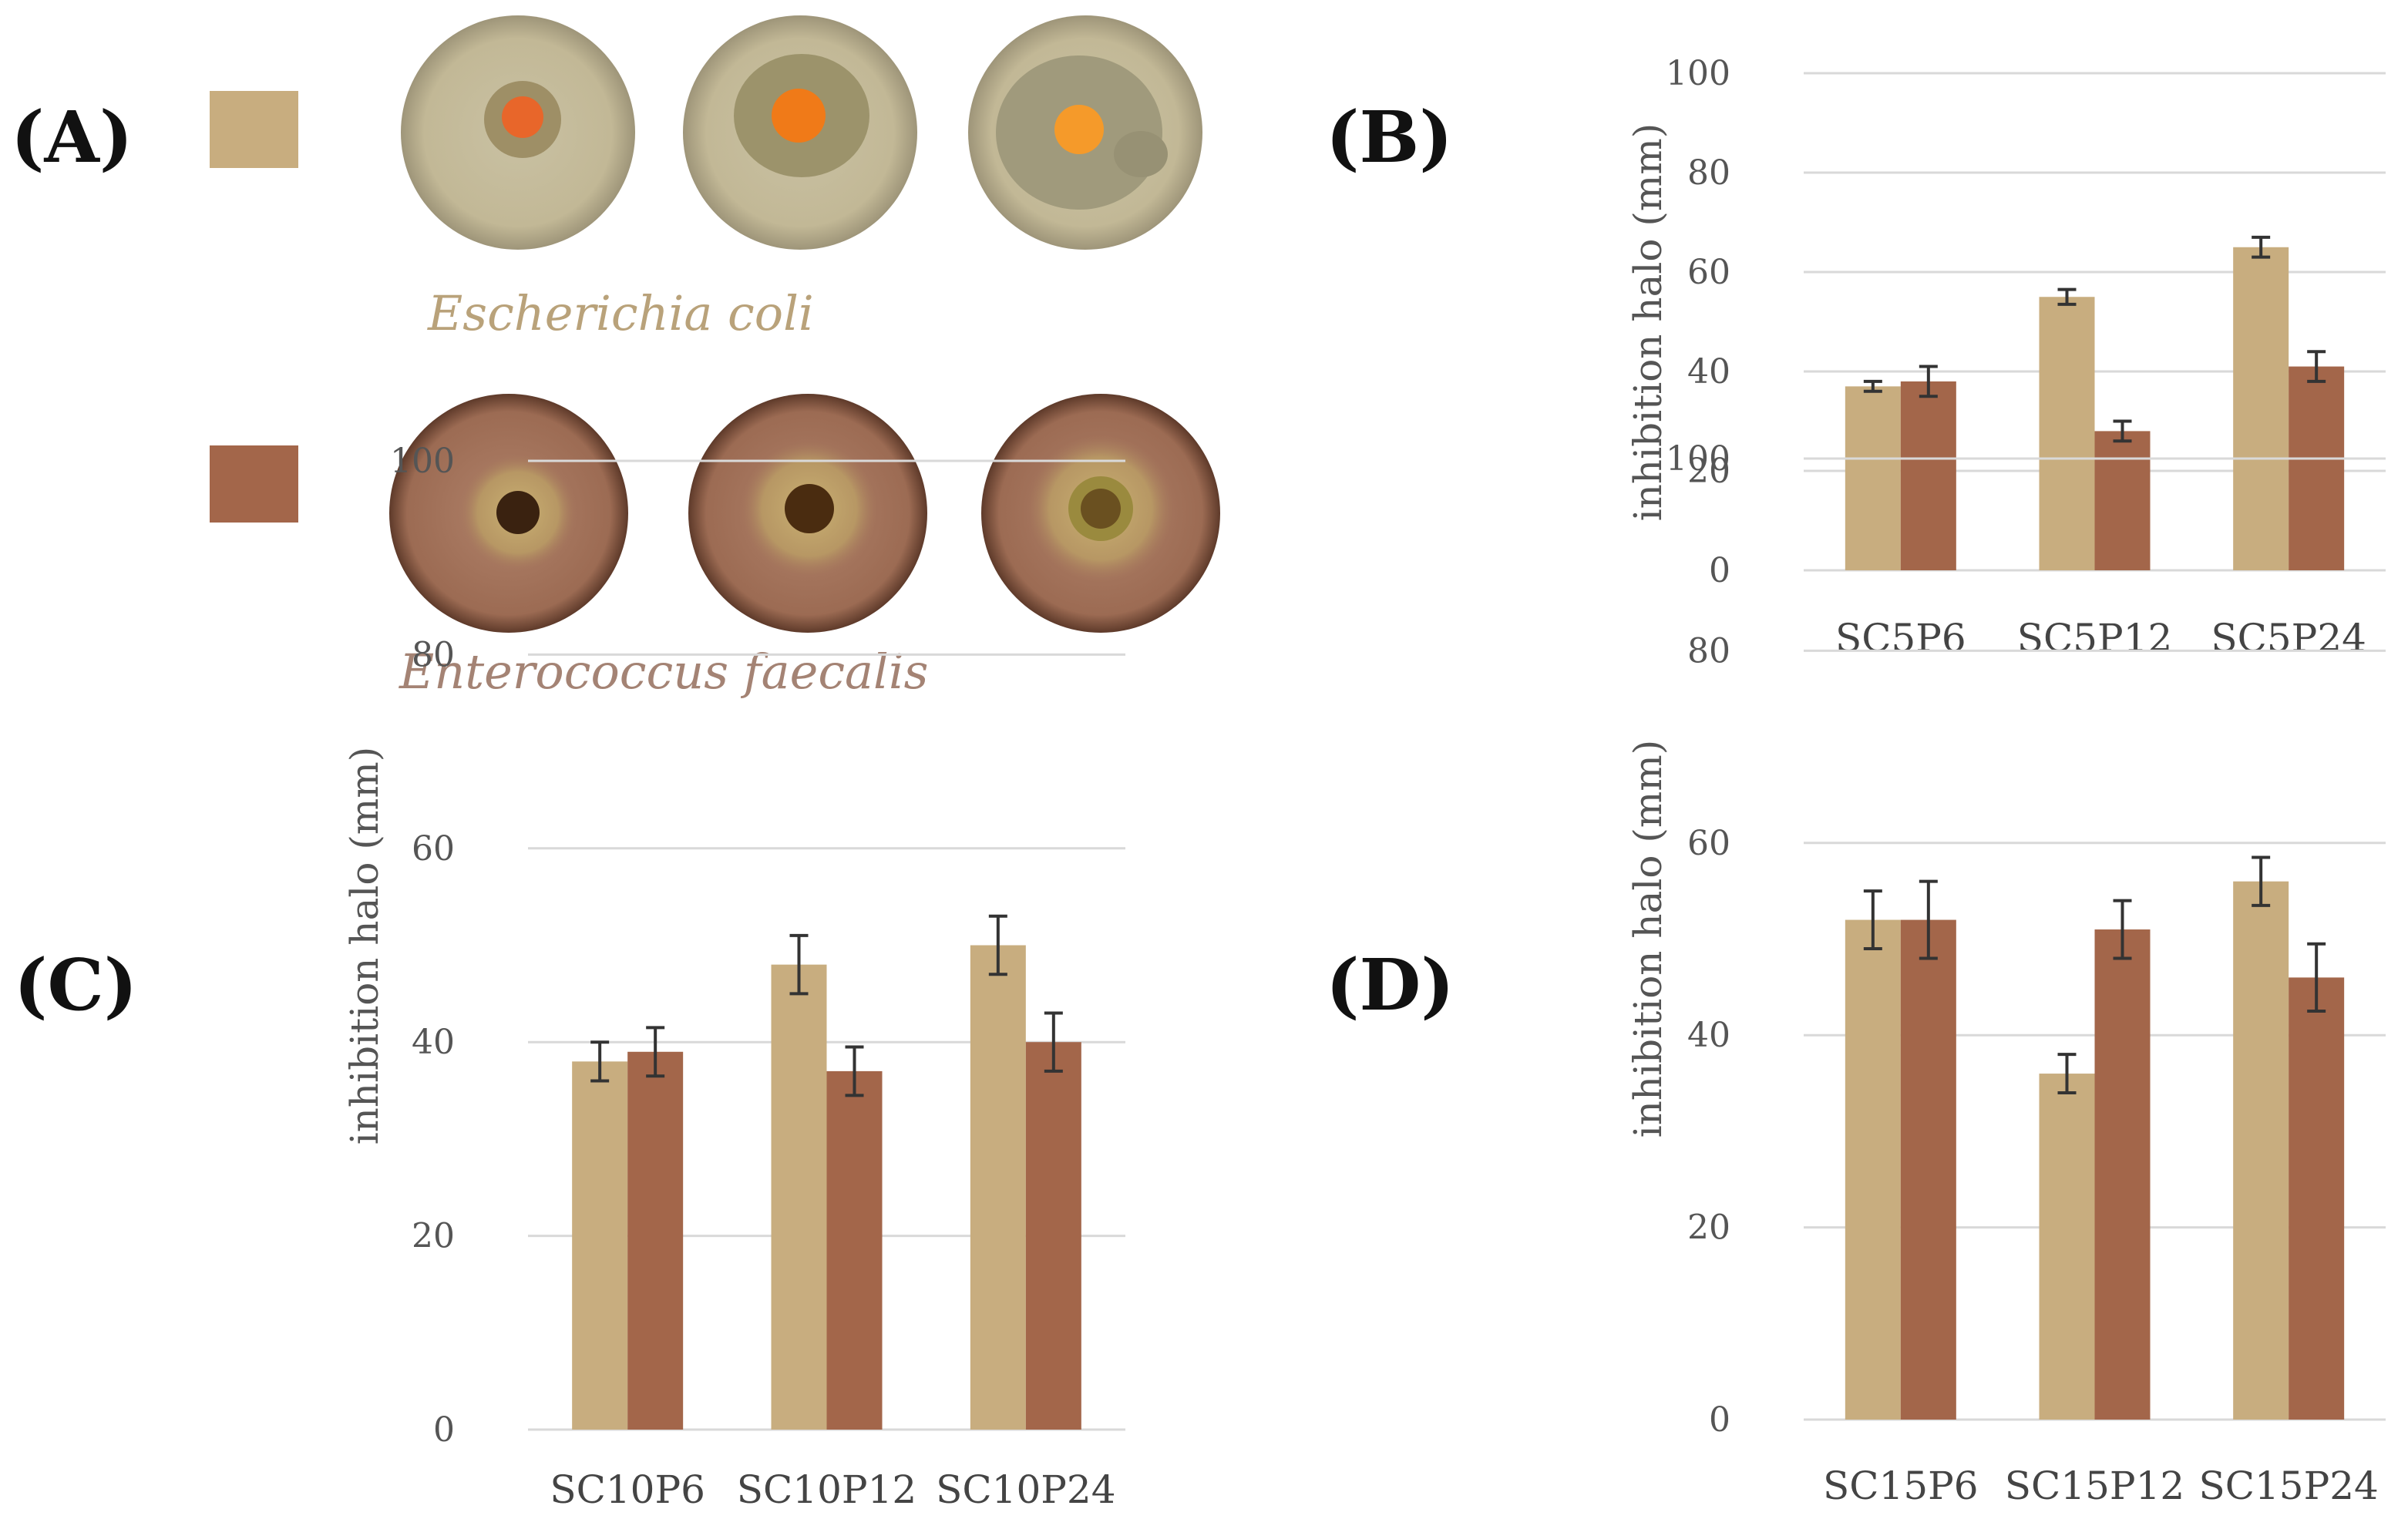  I want to click on y-tick-label-c: 20, so click(433, 1236).